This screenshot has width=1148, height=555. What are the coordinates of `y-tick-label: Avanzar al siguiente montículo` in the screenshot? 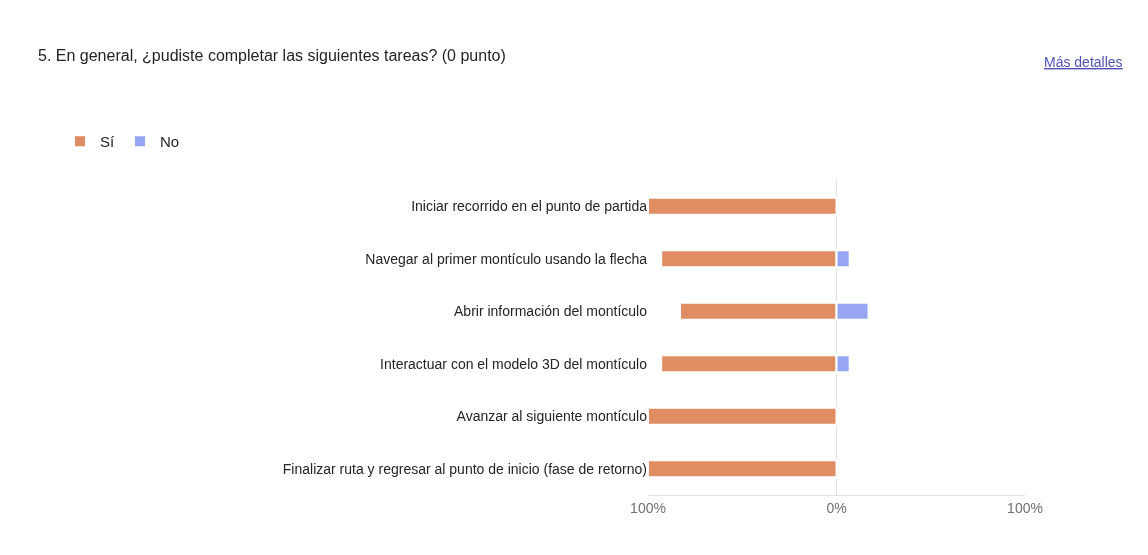 It's located at (552, 416).